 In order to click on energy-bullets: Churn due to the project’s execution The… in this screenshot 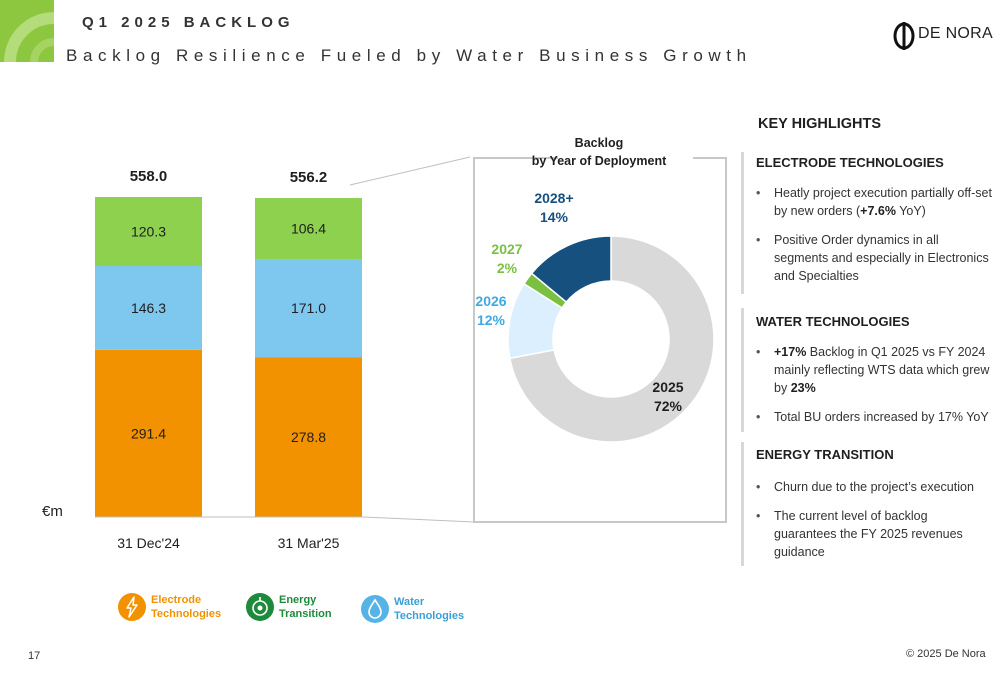, I will do `click(872, 525)`.